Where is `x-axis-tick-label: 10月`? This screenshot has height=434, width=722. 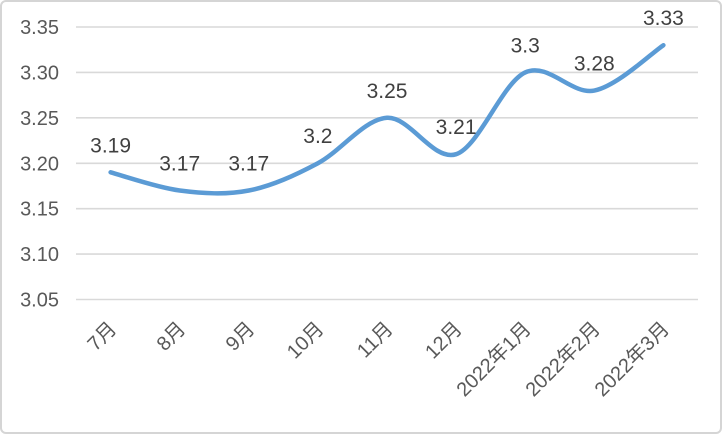
x-axis-tick-label: 10月 is located at coordinates (305, 340).